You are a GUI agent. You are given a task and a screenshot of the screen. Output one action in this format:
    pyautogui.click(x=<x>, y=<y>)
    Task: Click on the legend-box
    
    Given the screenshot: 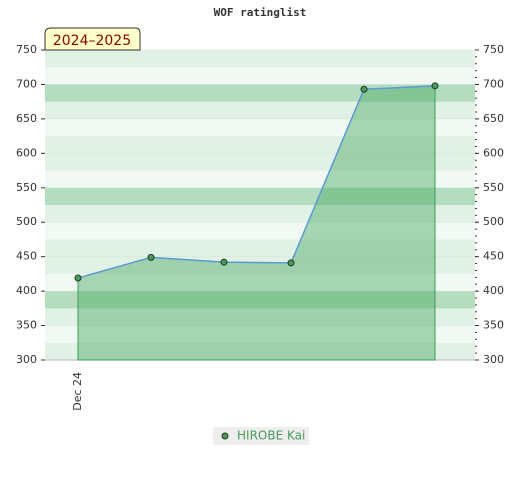 What is the action you would take?
    pyautogui.click(x=261, y=436)
    